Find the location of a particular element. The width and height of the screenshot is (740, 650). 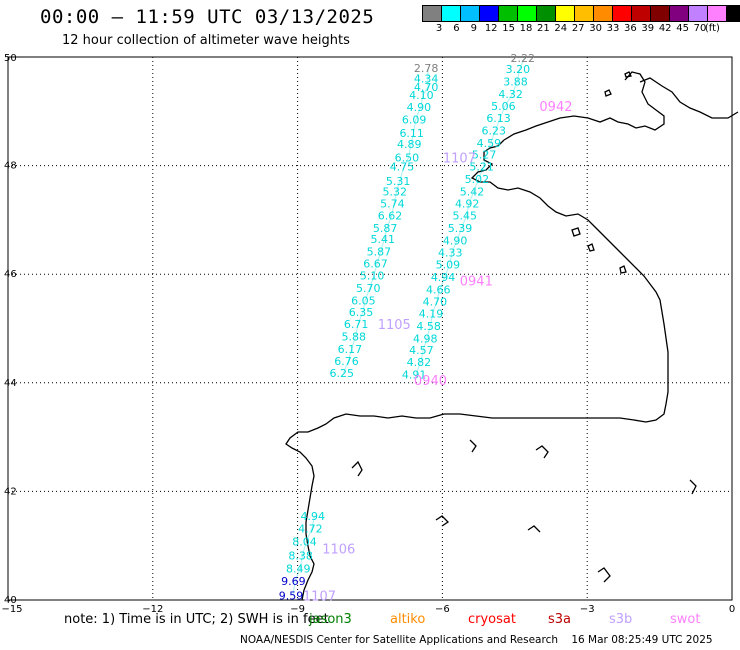

wave-height-label: 4.33 is located at coordinates (450, 252).